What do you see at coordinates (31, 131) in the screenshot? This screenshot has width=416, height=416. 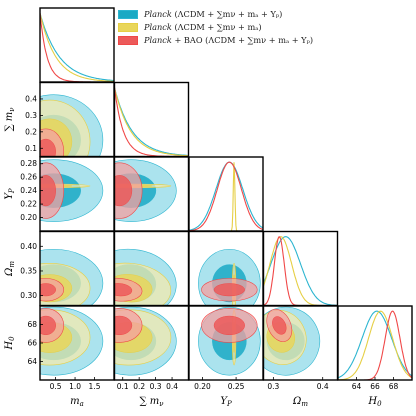 I see `y-tick-label: 0.2` at bounding box center [31, 131].